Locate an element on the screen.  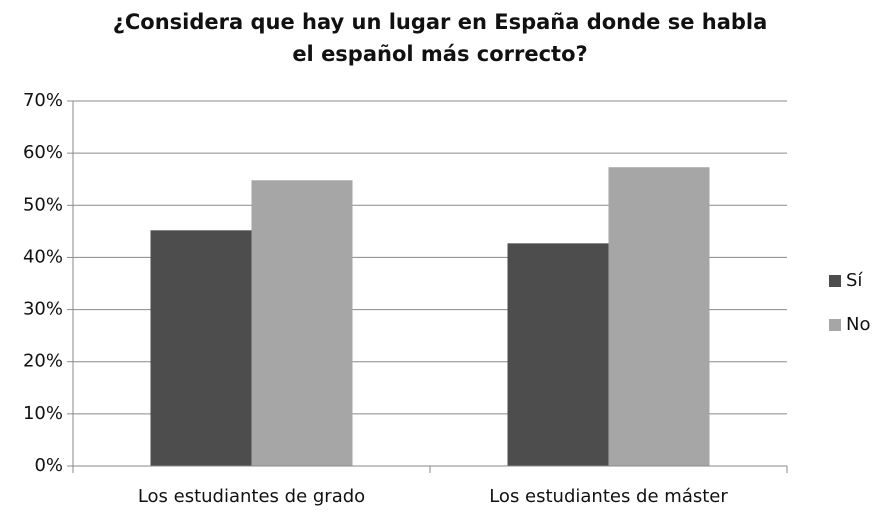
legend-label: No is located at coordinates (858, 324).